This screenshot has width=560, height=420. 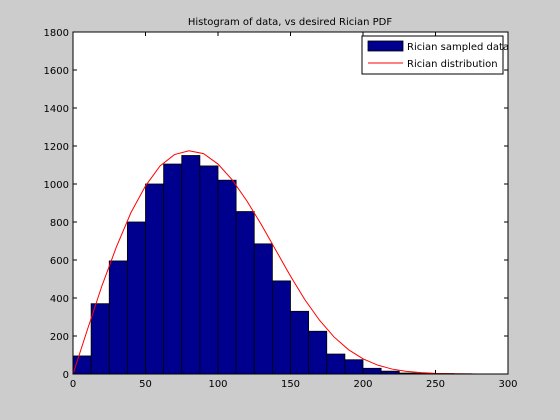 What do you see at coordinates (56, 147) in the screenshot?
I see `y-tick-label: 1200` at bounding box center [56, 147].